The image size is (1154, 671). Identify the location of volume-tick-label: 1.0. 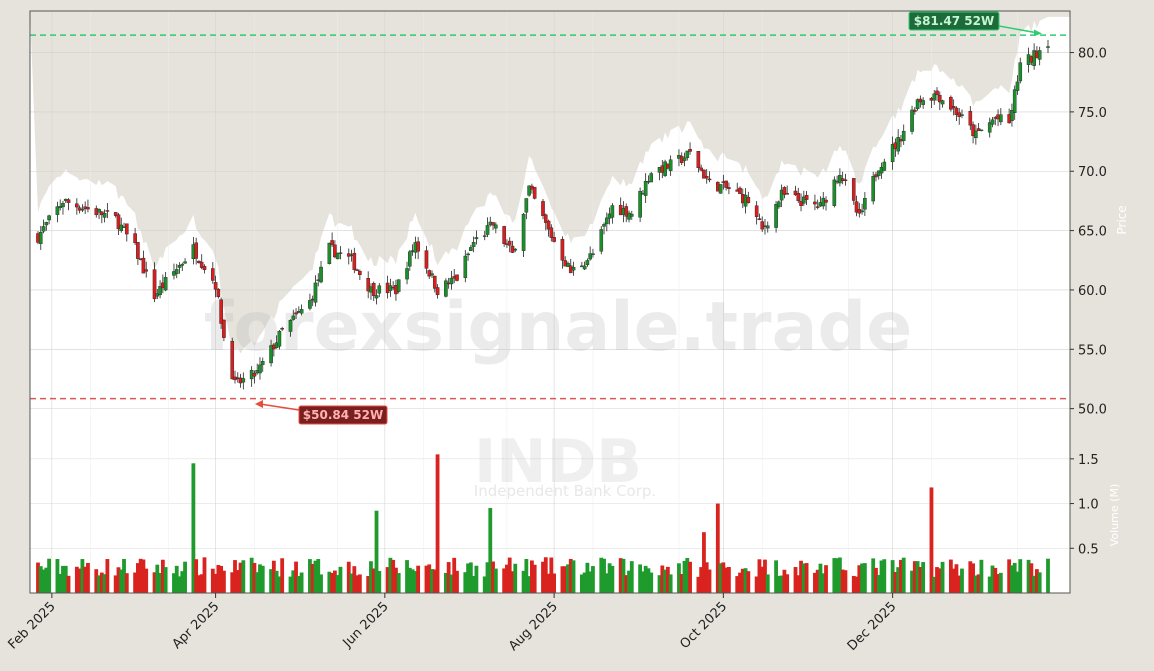
(1088, 505).